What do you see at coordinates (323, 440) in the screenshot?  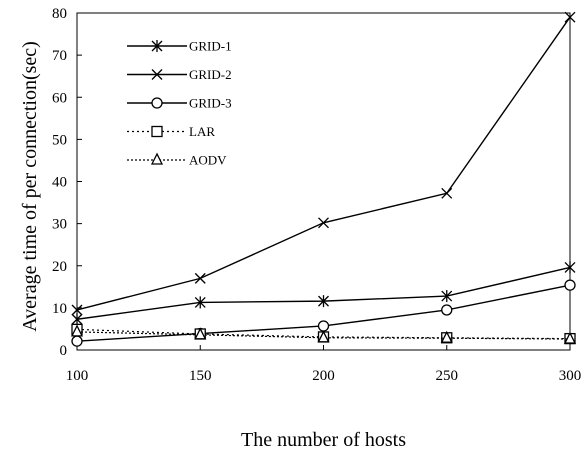 I see `x-axis-title: The number of hosts` at bounding box center [323, 440].